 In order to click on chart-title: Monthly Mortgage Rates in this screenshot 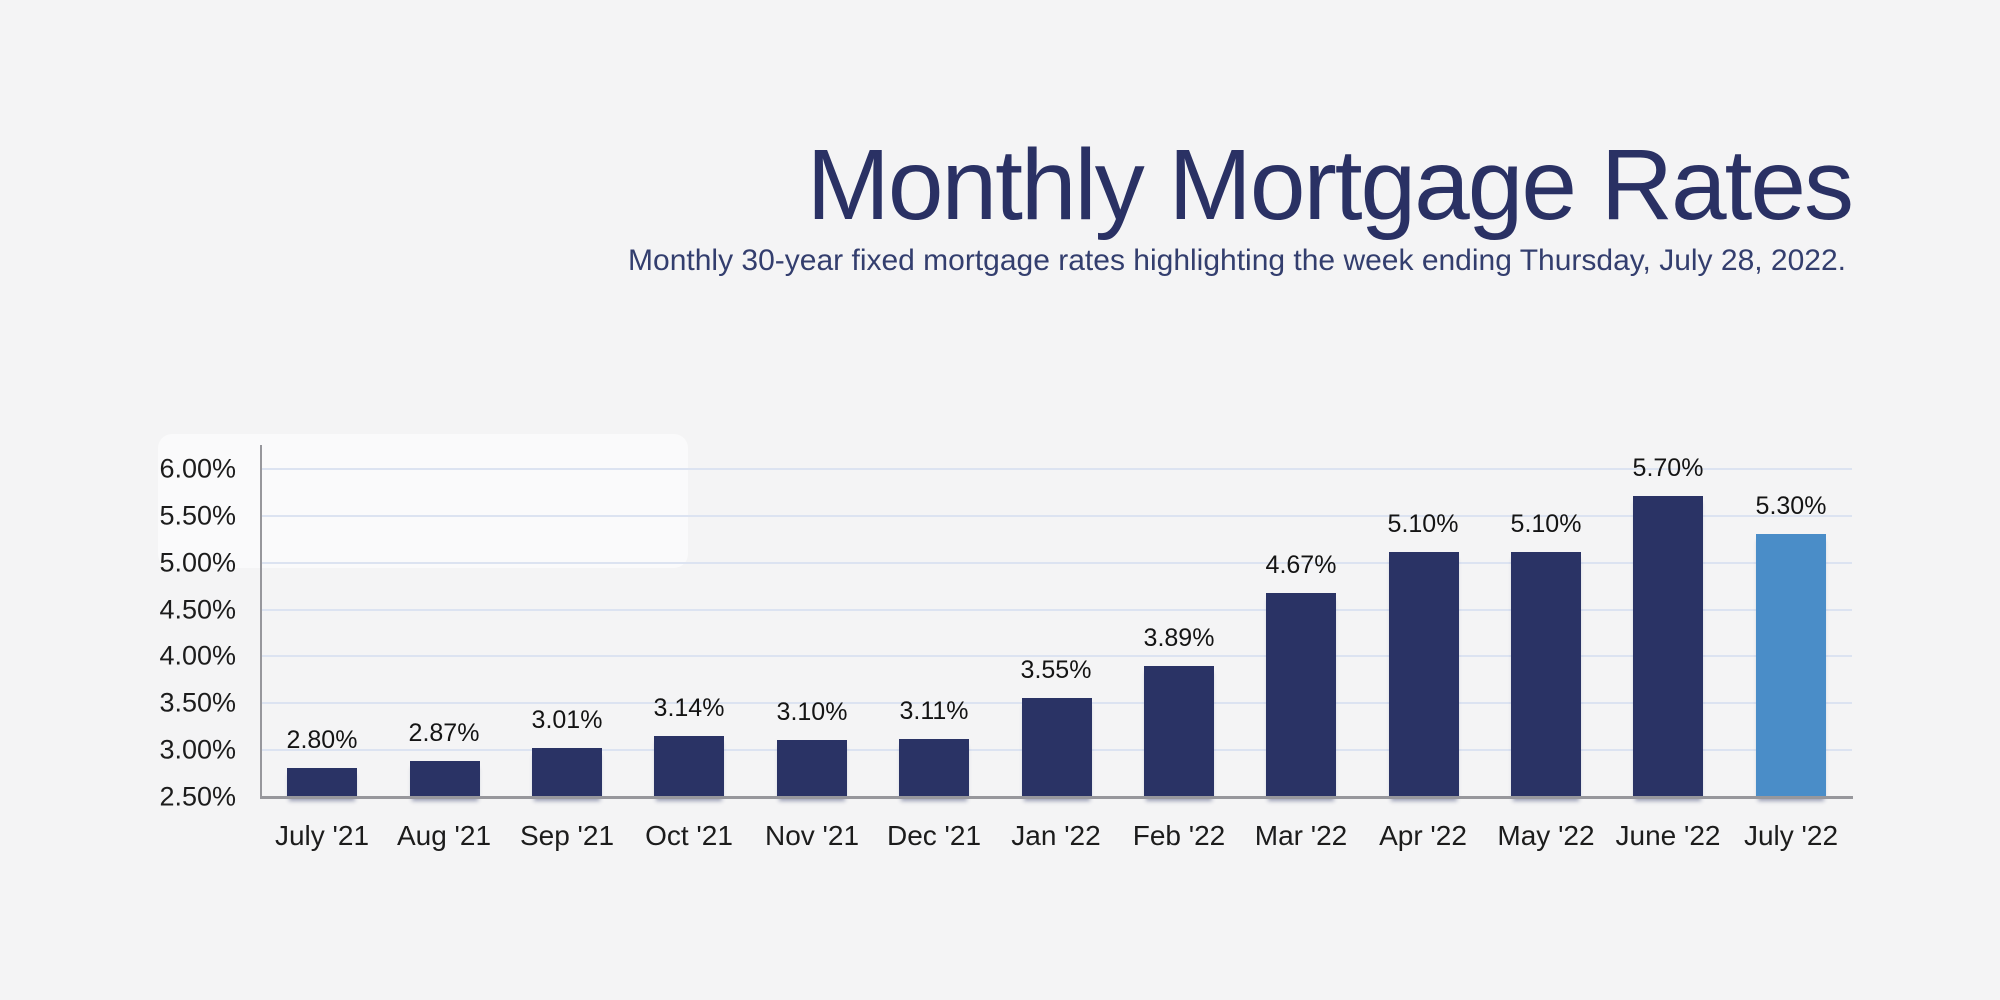, I will do `click(1330, 185)`.